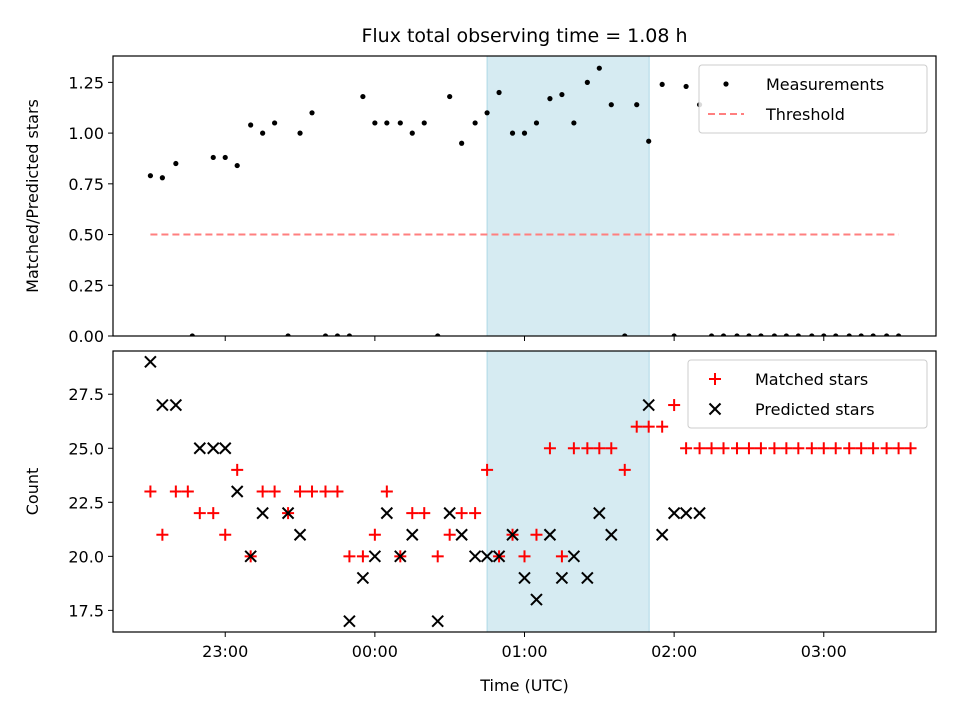  What do you see at coordinates (86, 448) in the screenshot?
I see `y-tick-label: 25.0` at bounding box center [86, 448].